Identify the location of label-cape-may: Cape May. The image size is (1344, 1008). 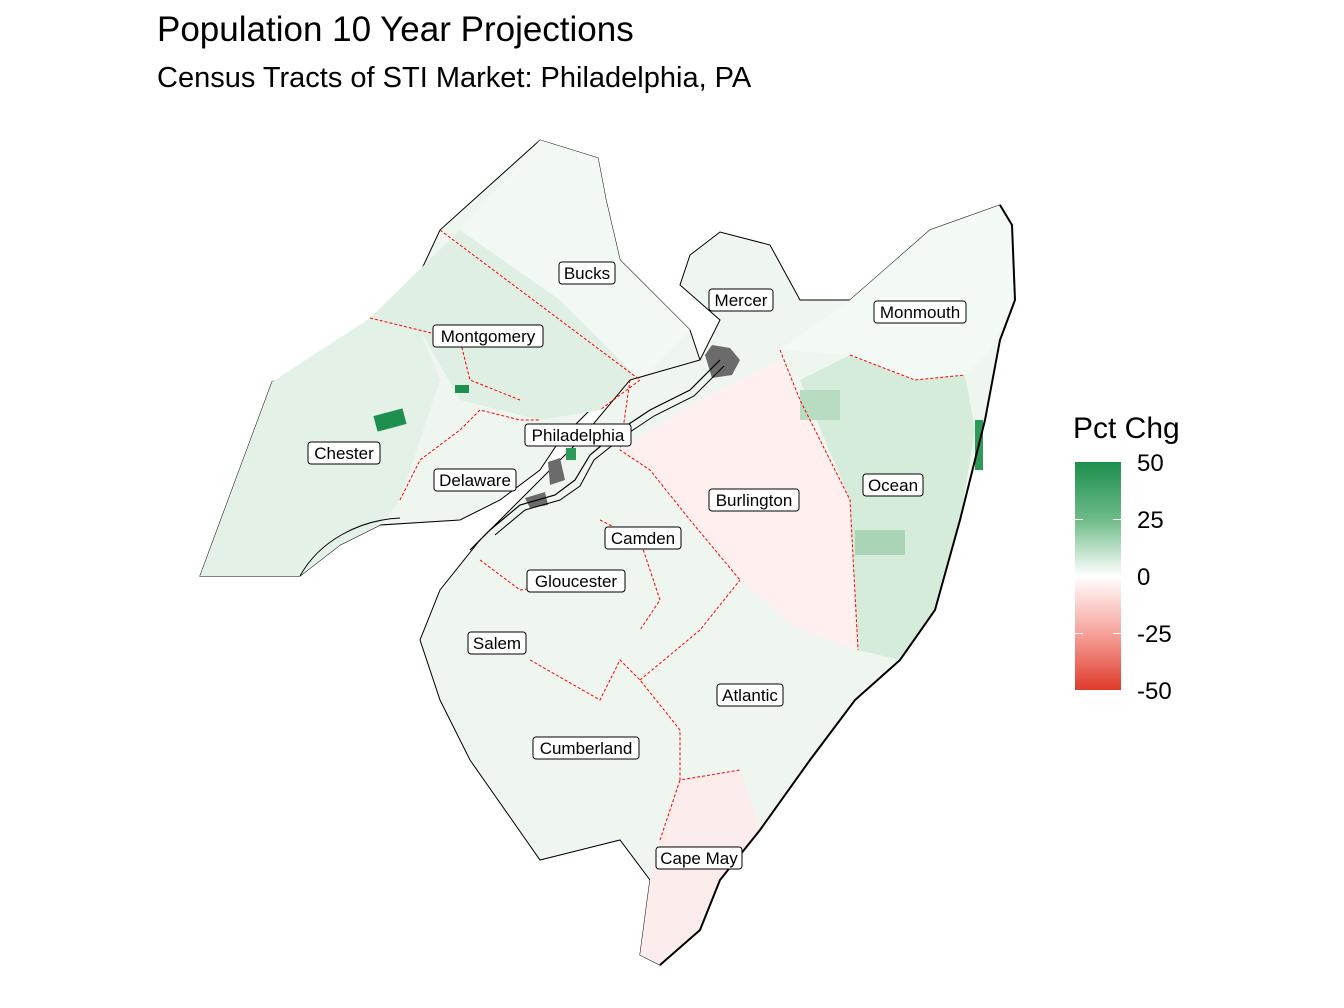
(699, 858).